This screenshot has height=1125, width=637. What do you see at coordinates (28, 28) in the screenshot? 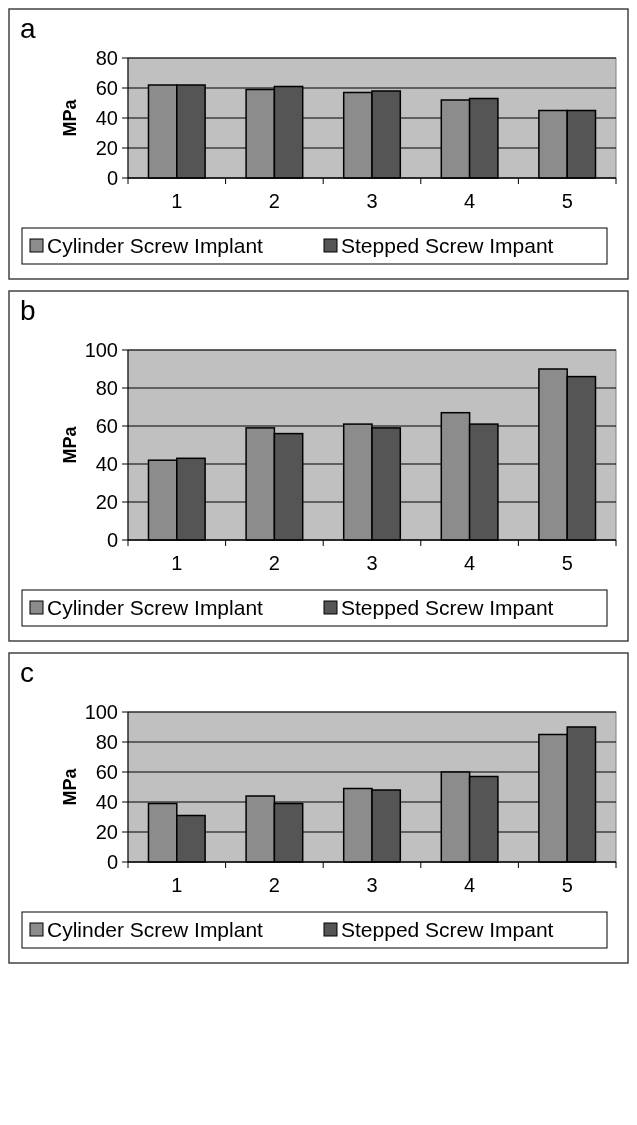
I see `chart-title: a` at bounding box center [28, 28].